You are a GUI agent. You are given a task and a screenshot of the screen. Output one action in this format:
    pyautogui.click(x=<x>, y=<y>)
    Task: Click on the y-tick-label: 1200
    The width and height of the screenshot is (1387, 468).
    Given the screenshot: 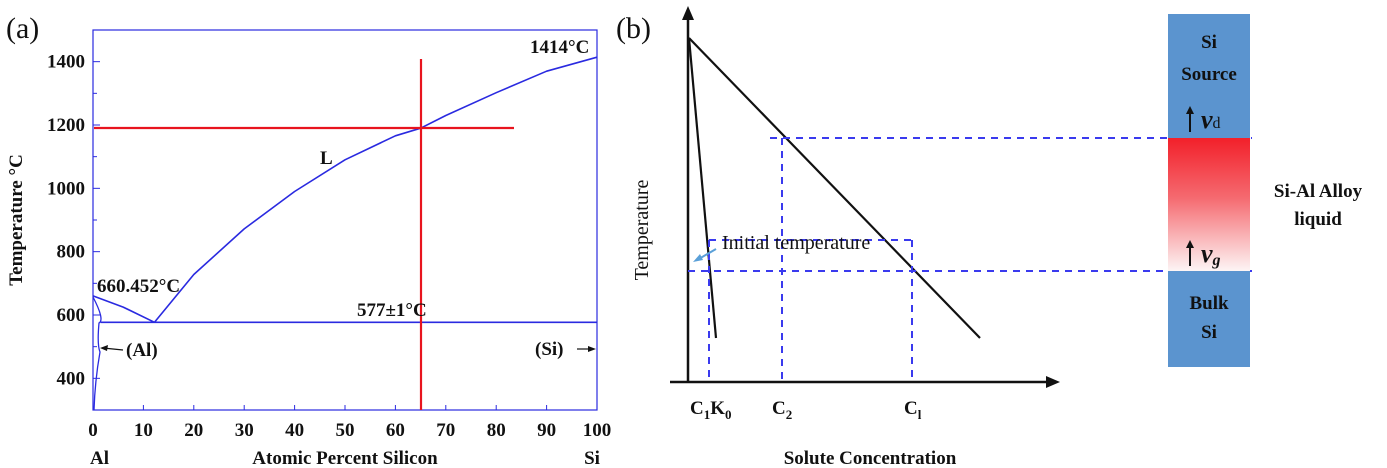 What is the action you would take?
    pyautogui.click(x=66, y=125)
    